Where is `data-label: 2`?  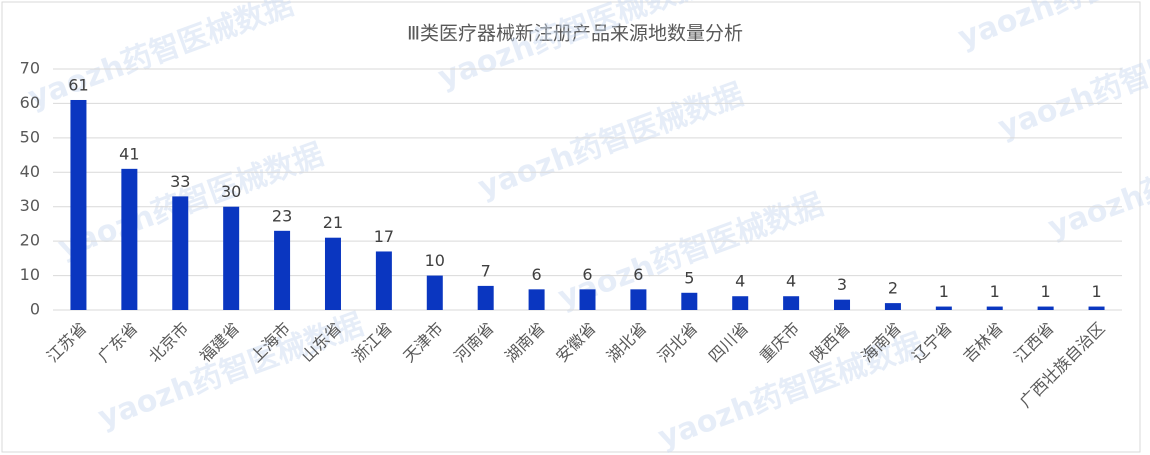
data-label: 2 is located at coordinates (893, 288).